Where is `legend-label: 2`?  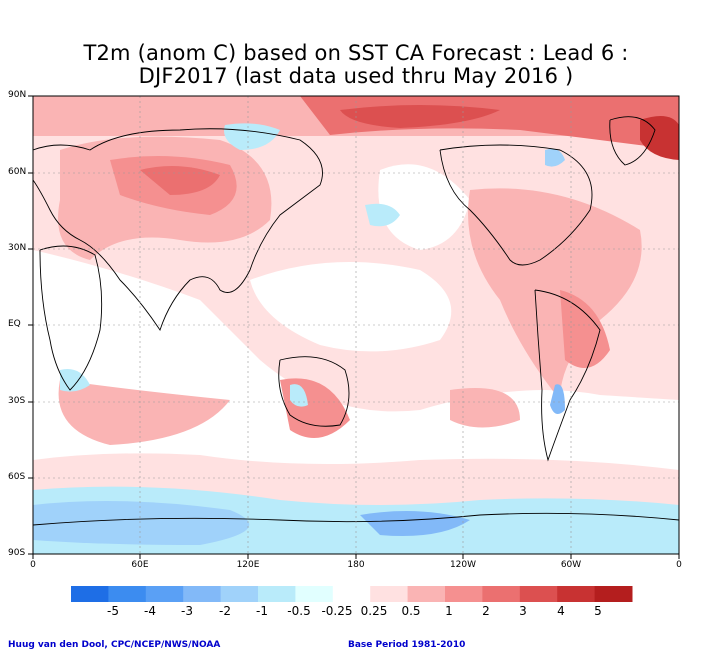 legend-label: 2 is located at coordinates (486, 611).